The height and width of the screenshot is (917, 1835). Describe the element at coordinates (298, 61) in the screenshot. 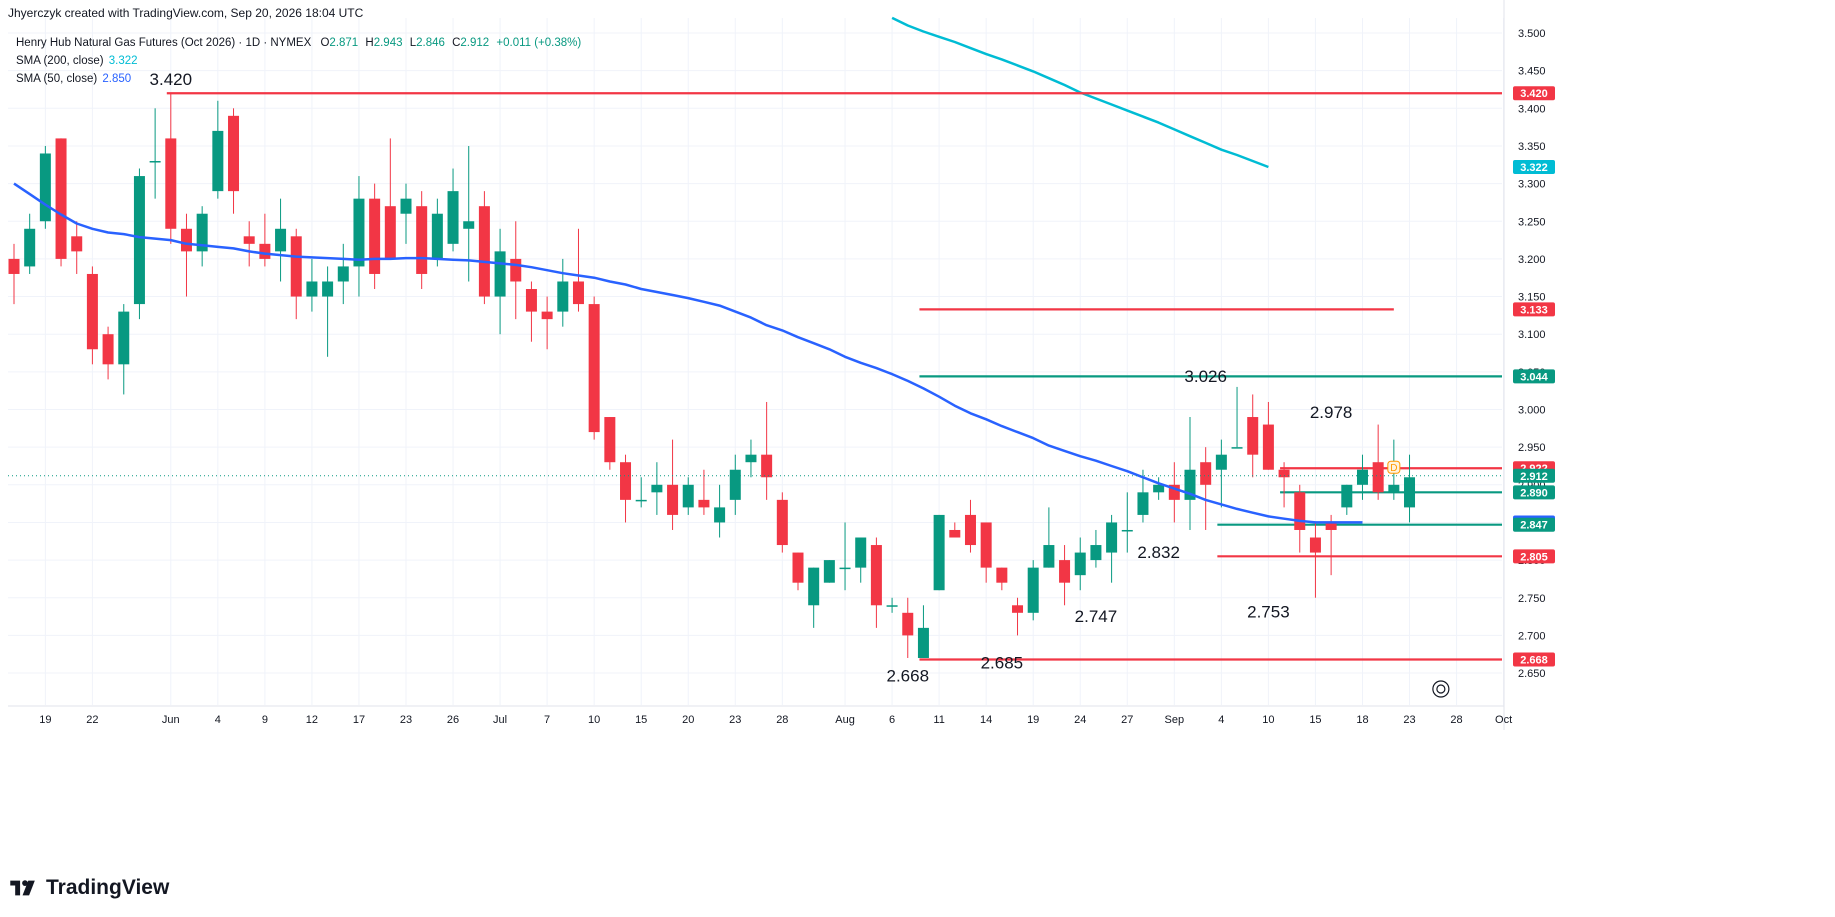

I see `sma200-legend-row: SMA (200, close) 3.322` at that location.